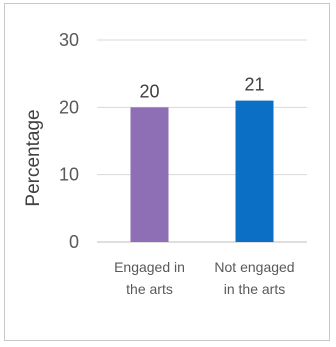  Describe the element at coordinates (74, 242) in the screenshot. I see `y-tick-label: 0` at that location.